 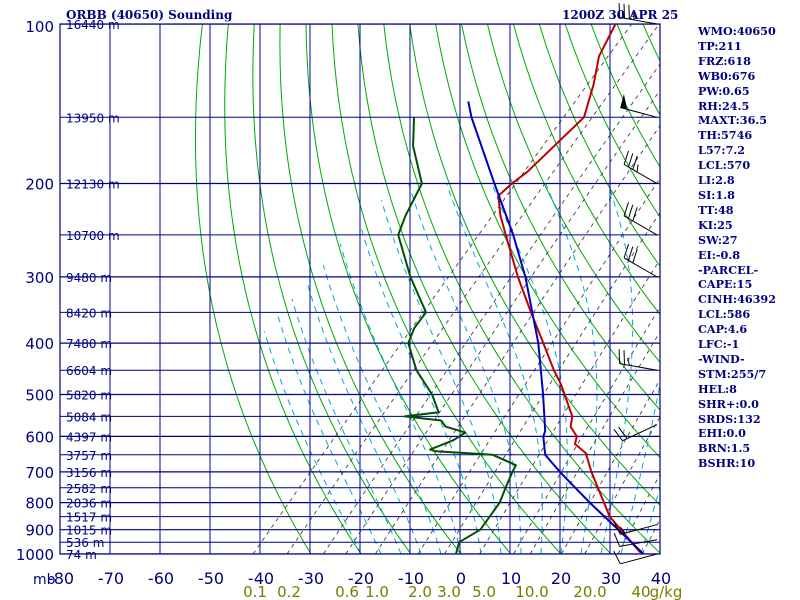 I want to click on height-label: 5084 m, so click(x=89, y=417).